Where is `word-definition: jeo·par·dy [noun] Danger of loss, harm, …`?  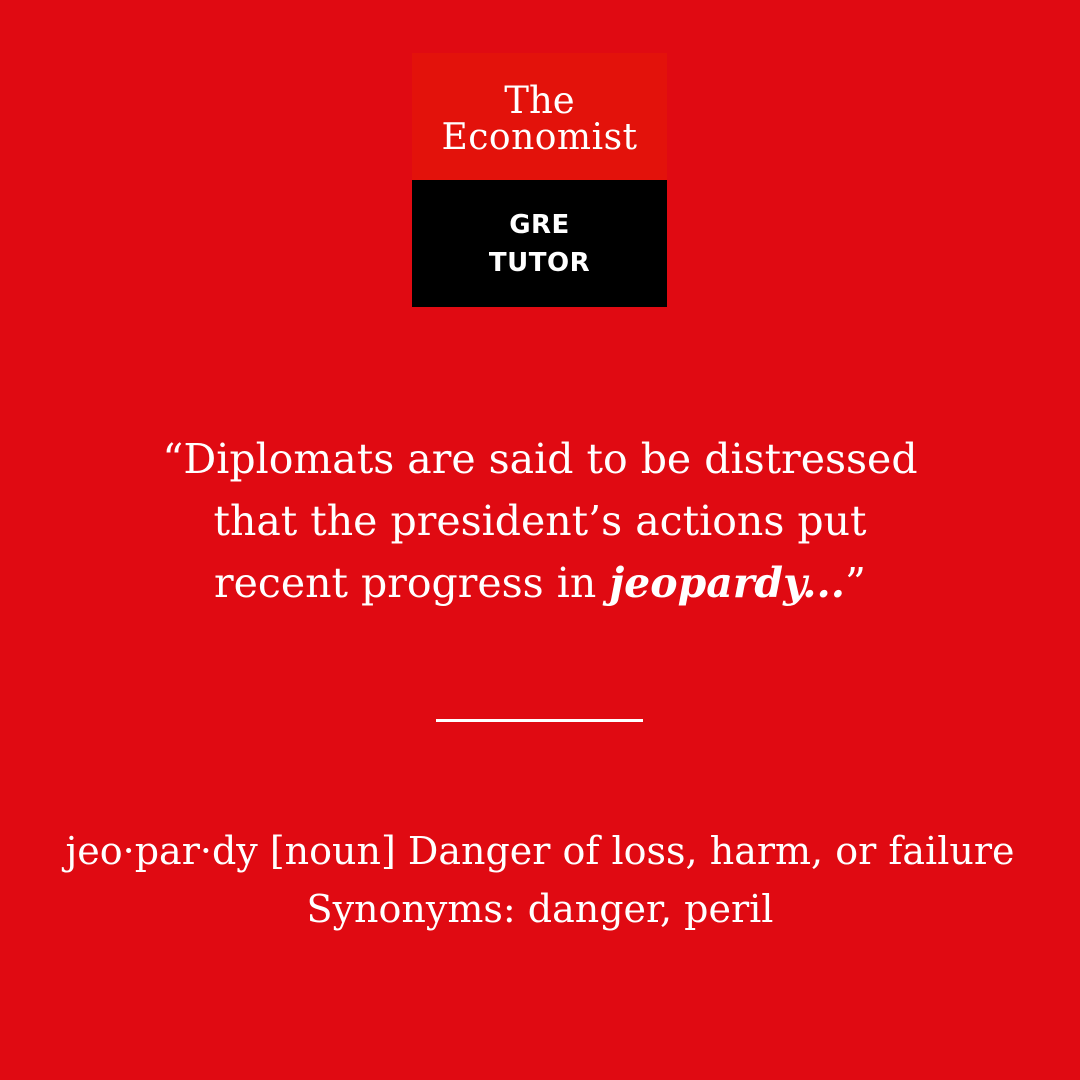
word-definition: jeo·par·dy [noun] Danger of loss, harm, … is located at coordinates (540, 880).